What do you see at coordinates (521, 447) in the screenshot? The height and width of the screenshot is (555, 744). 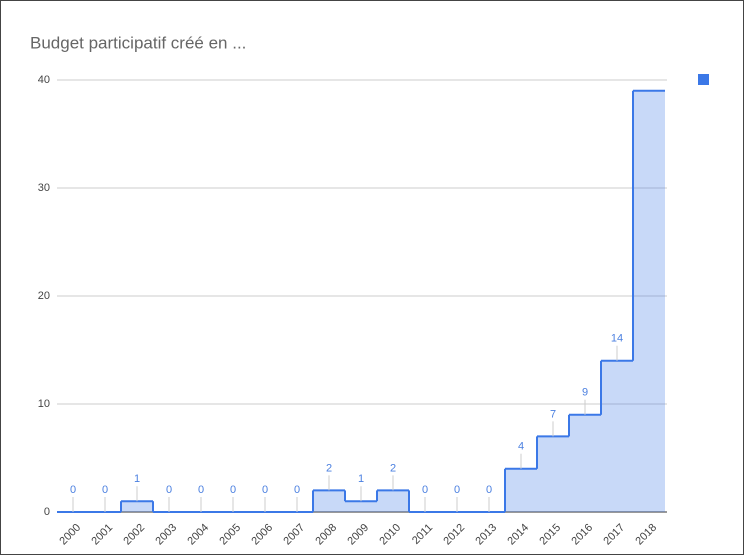 I see `data-label: 4` at bounding box center [521, 447].